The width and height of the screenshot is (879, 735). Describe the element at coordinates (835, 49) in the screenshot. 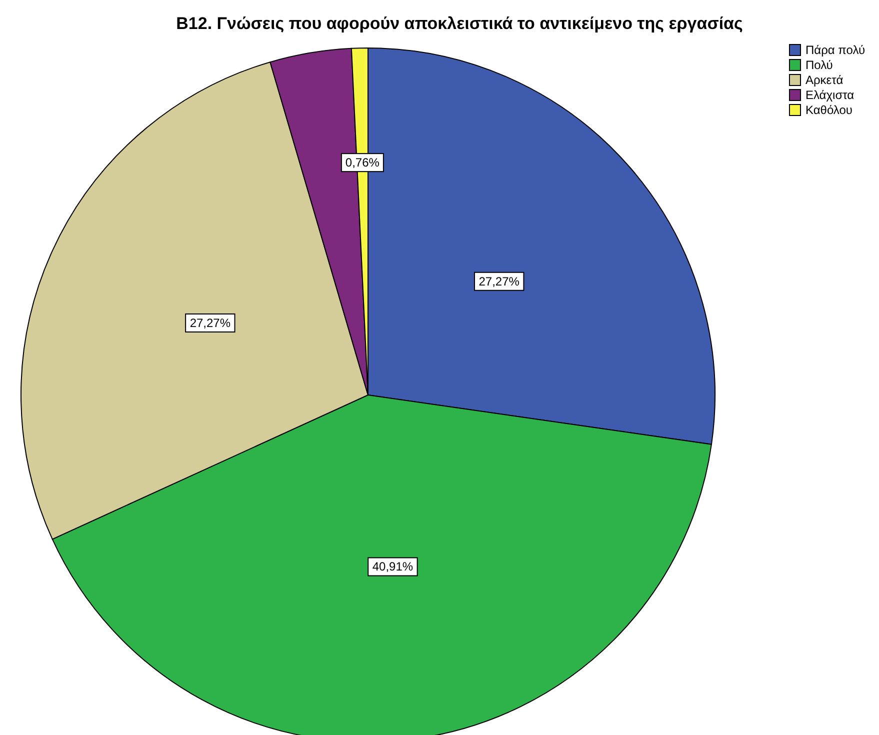

I see `legend-label: Πάρα πολύ` at that location.